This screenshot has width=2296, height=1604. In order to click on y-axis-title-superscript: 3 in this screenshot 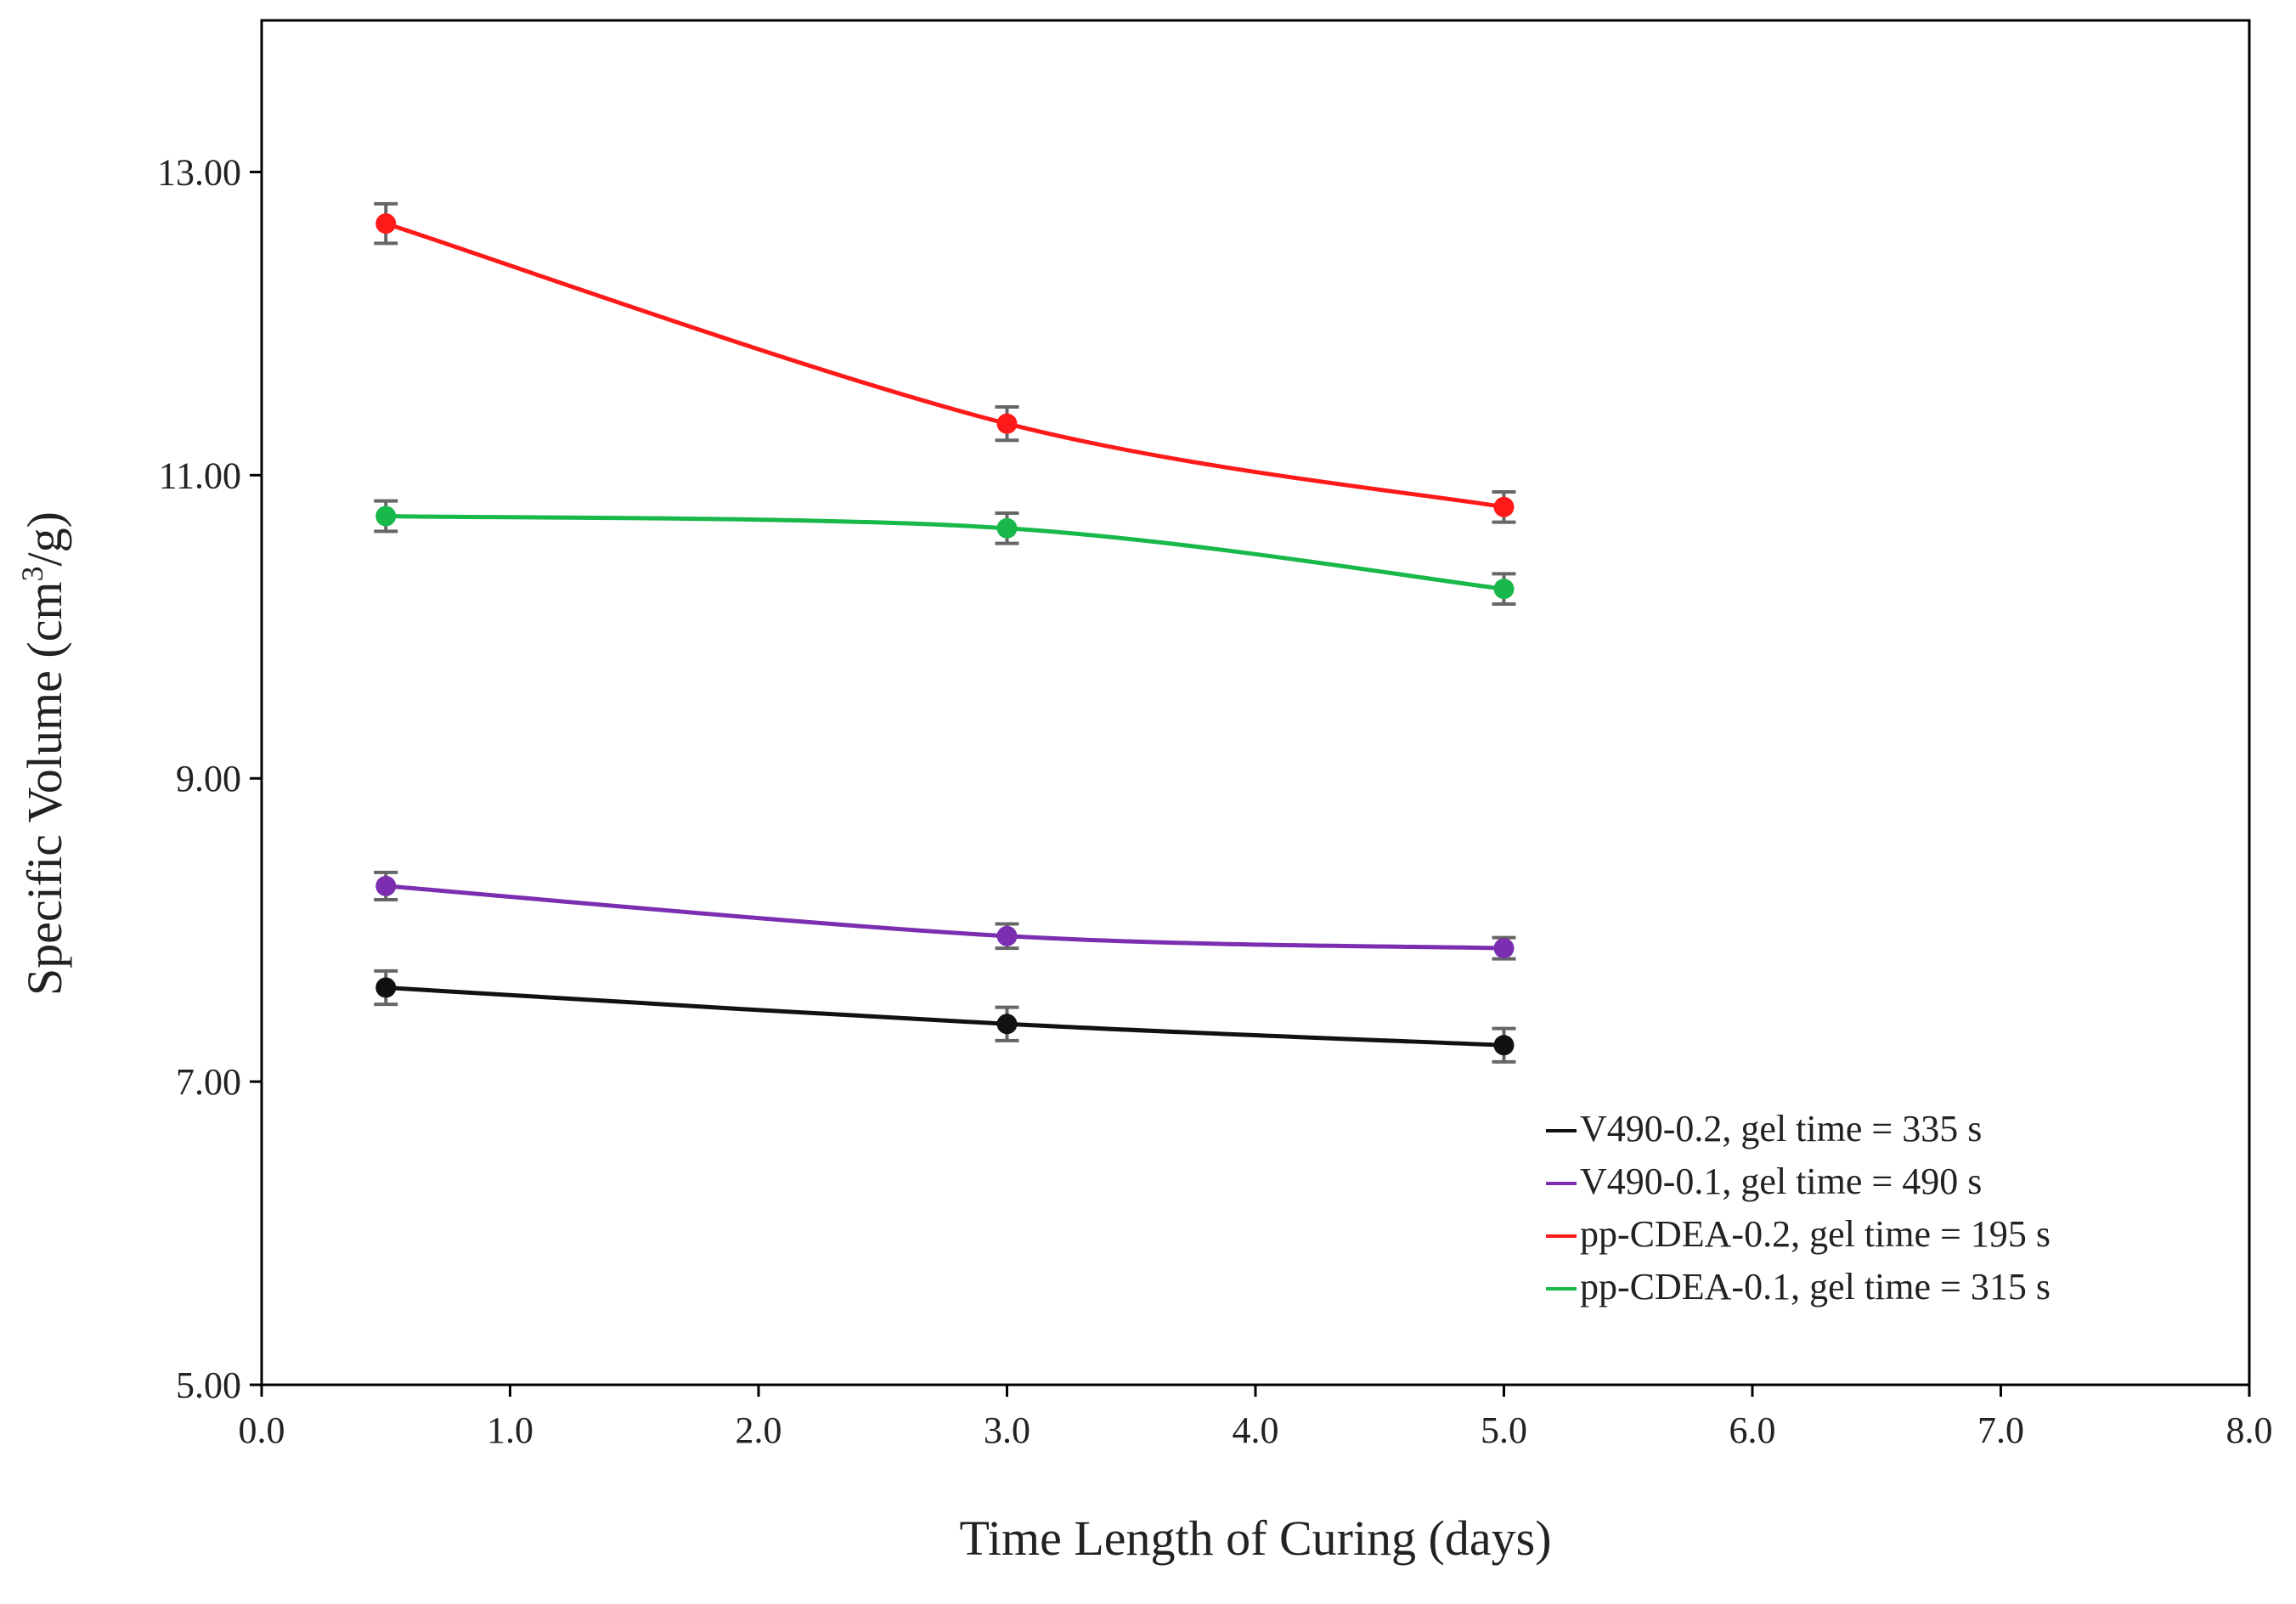, I will do `click(32, 573)`.